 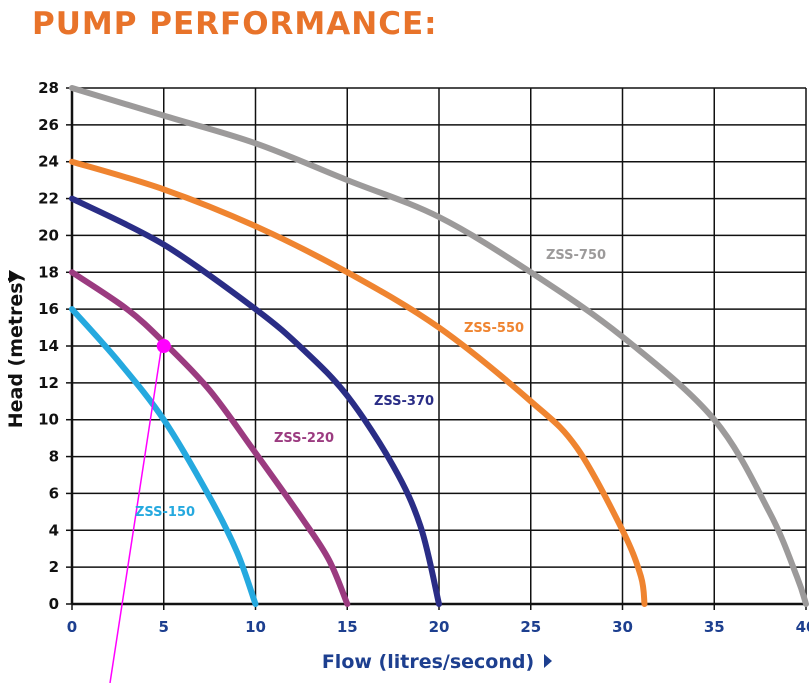 What do you see at coordinates (530, 627) in the screenshot?
I see `x-tick-label: 25` at bounding box center [530, 627].